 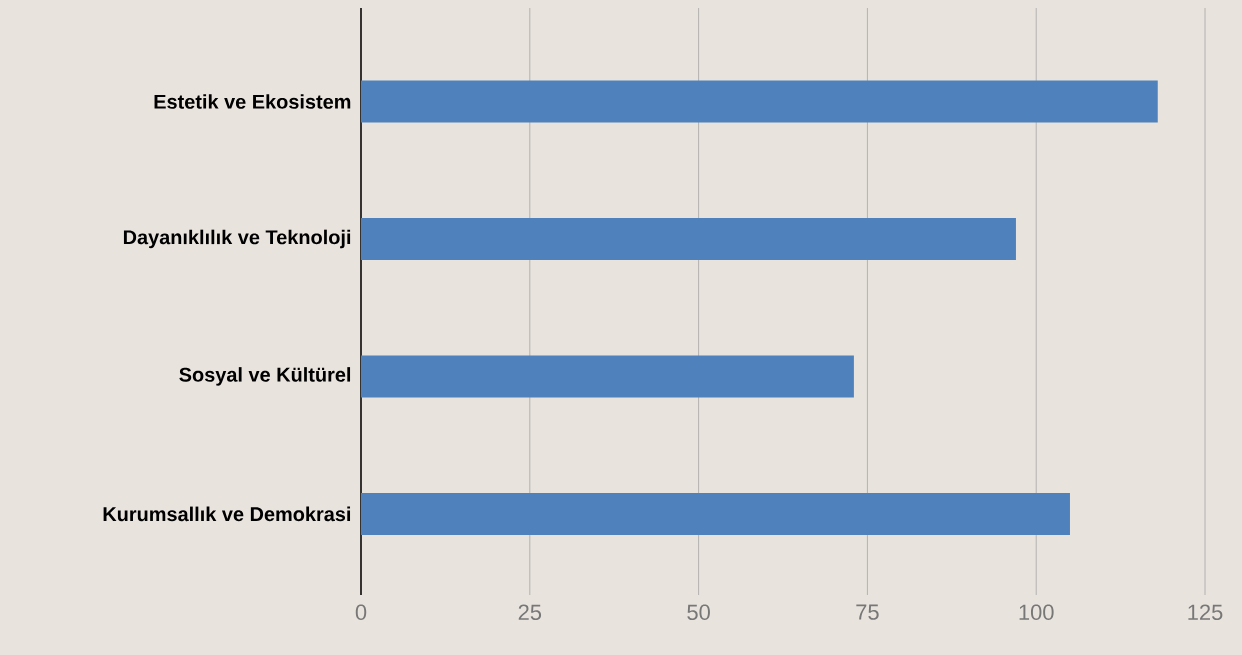 What do you see at coordinates (361, 612) in the screenshot?
I see `x-tick-label: 0` at bounding box center [361, 612].